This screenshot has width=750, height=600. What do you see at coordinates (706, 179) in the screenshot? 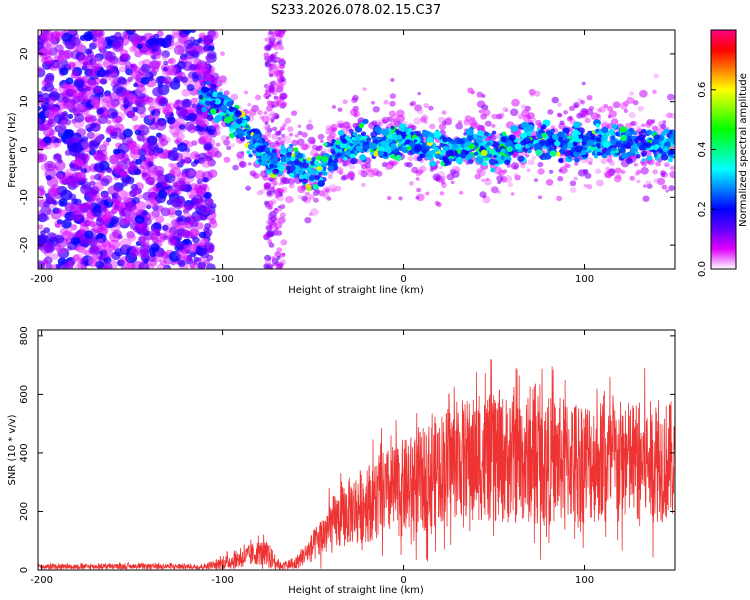
I see `colorbar-ticks: 0.0 0.2 0.4 0.6` at bounding box center [706, 179].